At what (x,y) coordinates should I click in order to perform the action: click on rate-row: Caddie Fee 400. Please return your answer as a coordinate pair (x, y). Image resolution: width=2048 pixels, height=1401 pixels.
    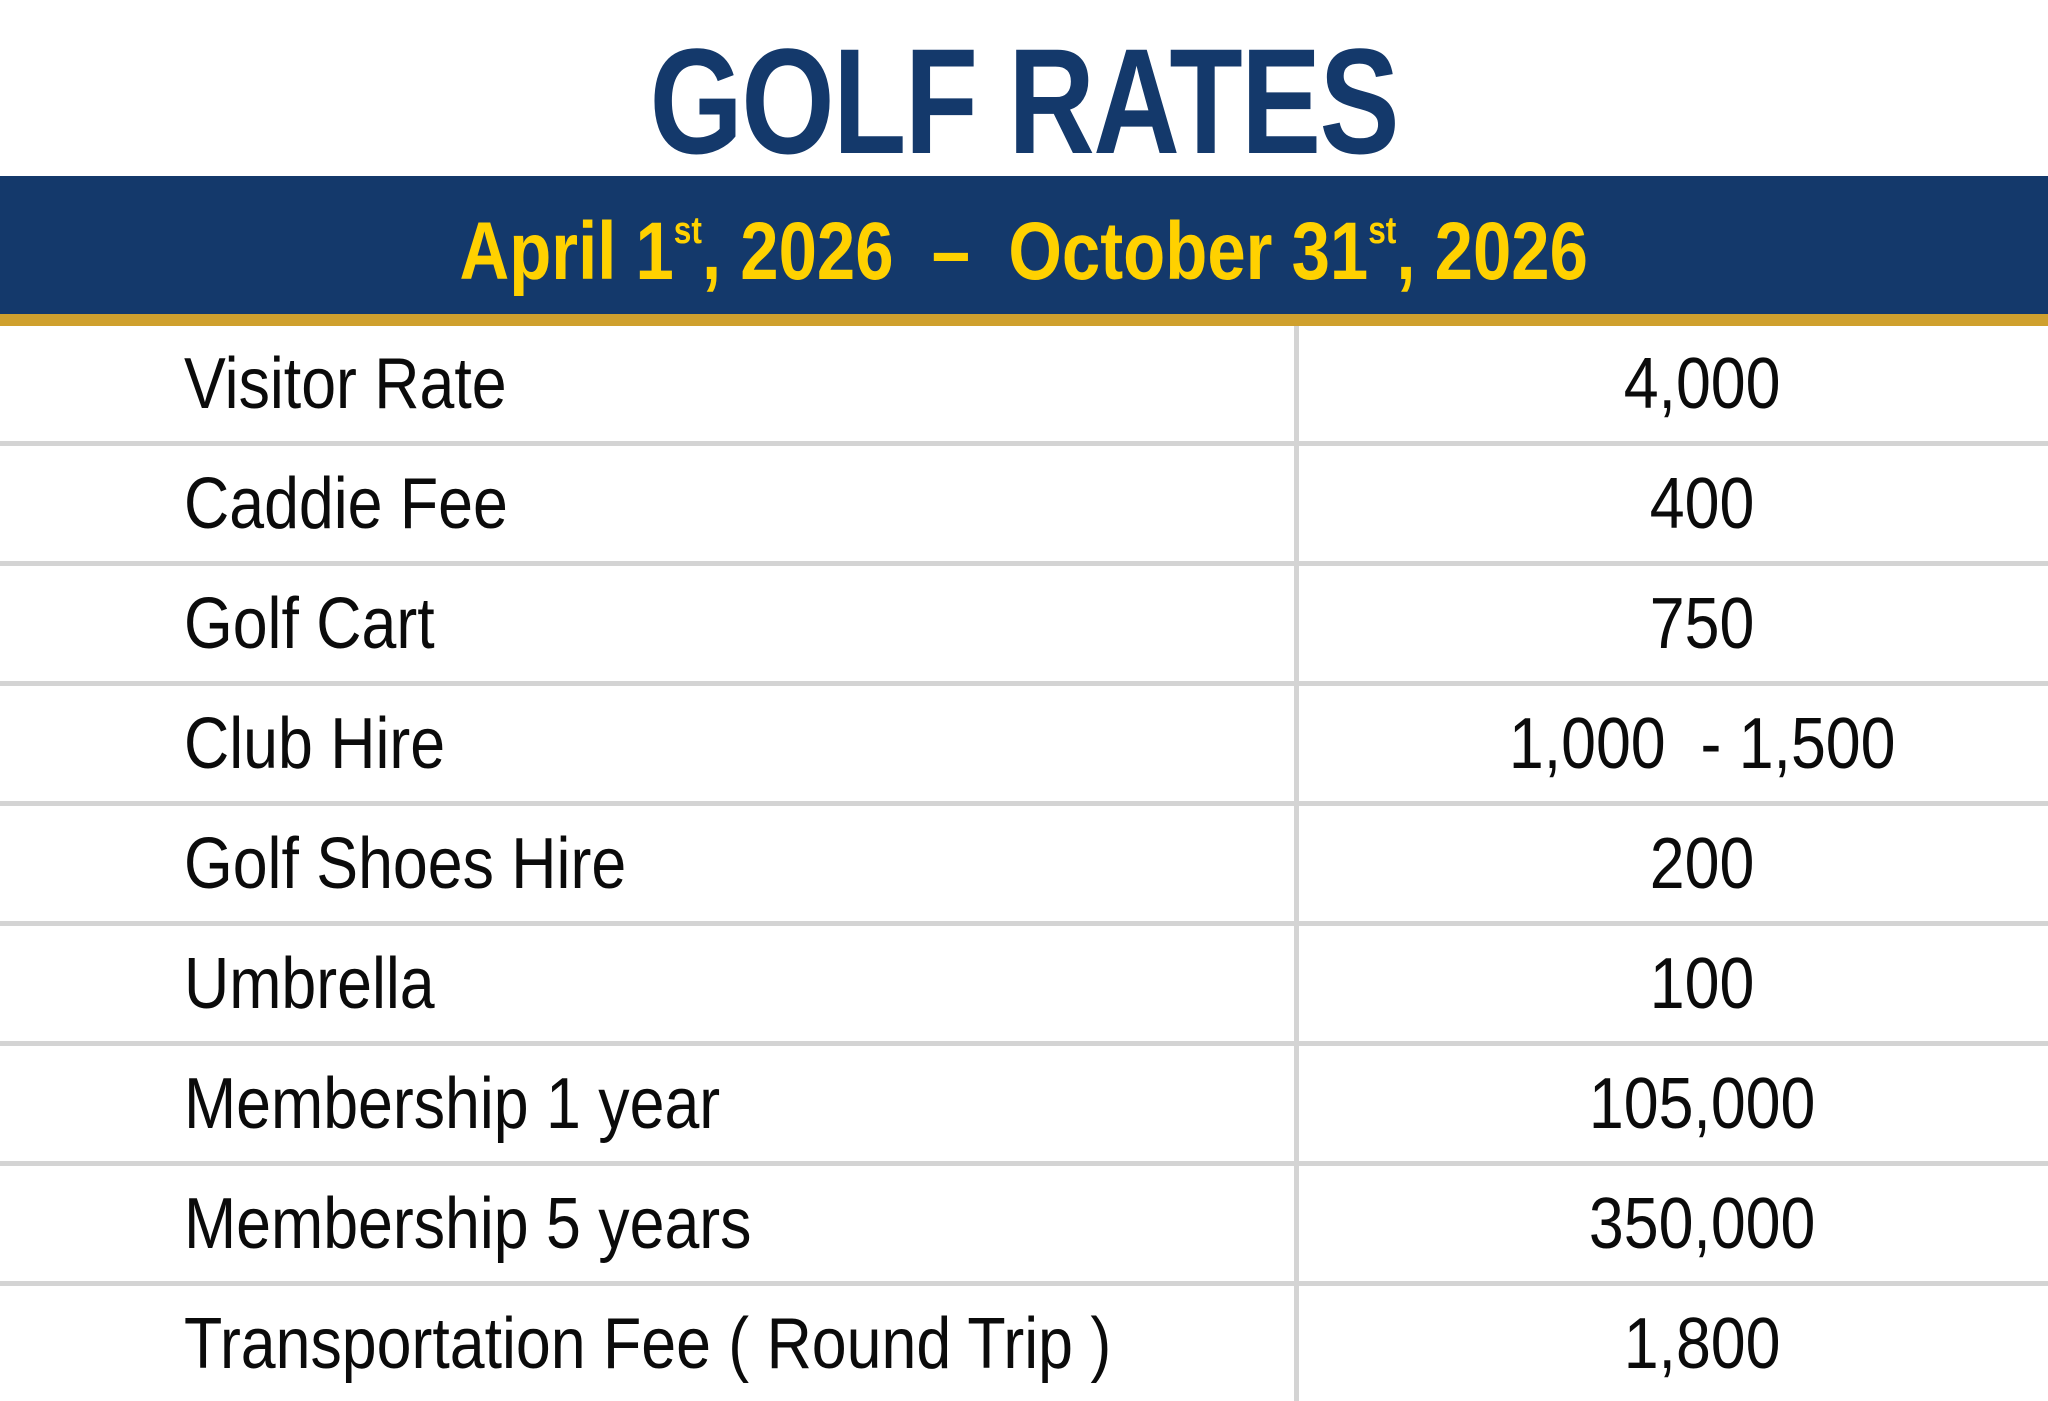
    Looking at the image, I should click on (1024, 506).